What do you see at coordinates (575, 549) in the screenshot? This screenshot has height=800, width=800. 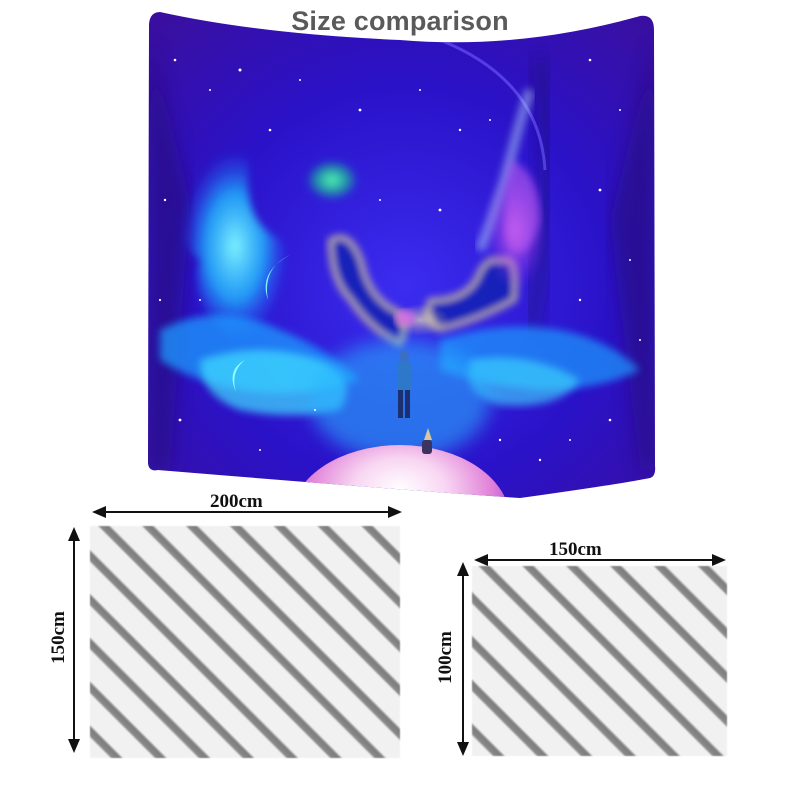 I see `width-label-small: 150cm` at bounding box center [575, 549].